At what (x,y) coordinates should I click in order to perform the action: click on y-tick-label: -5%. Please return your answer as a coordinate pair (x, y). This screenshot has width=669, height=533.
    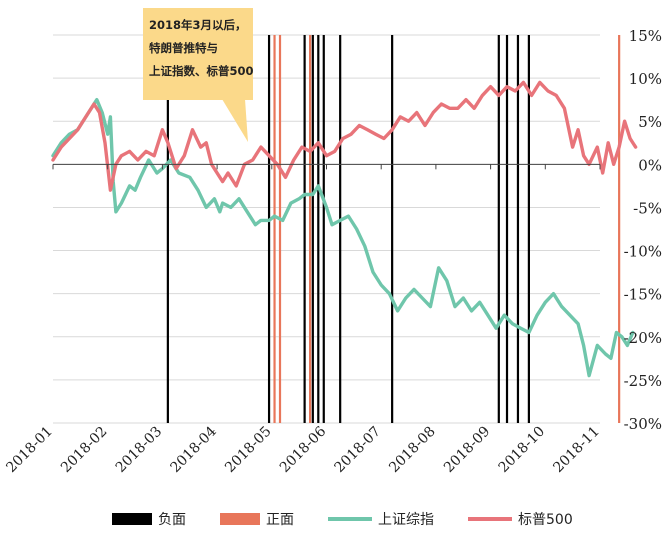
    Looking at the image, I should click on (647, 208).